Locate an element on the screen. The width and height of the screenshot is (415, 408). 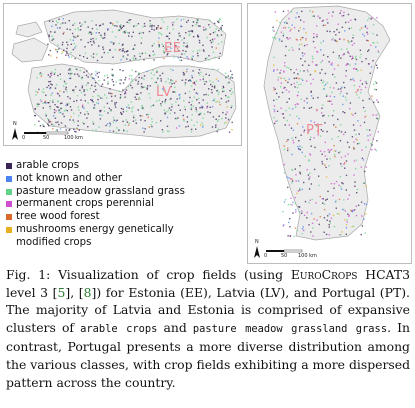
legend-item-not-known-and-other: not known and other is located at coordinates (126, 179).